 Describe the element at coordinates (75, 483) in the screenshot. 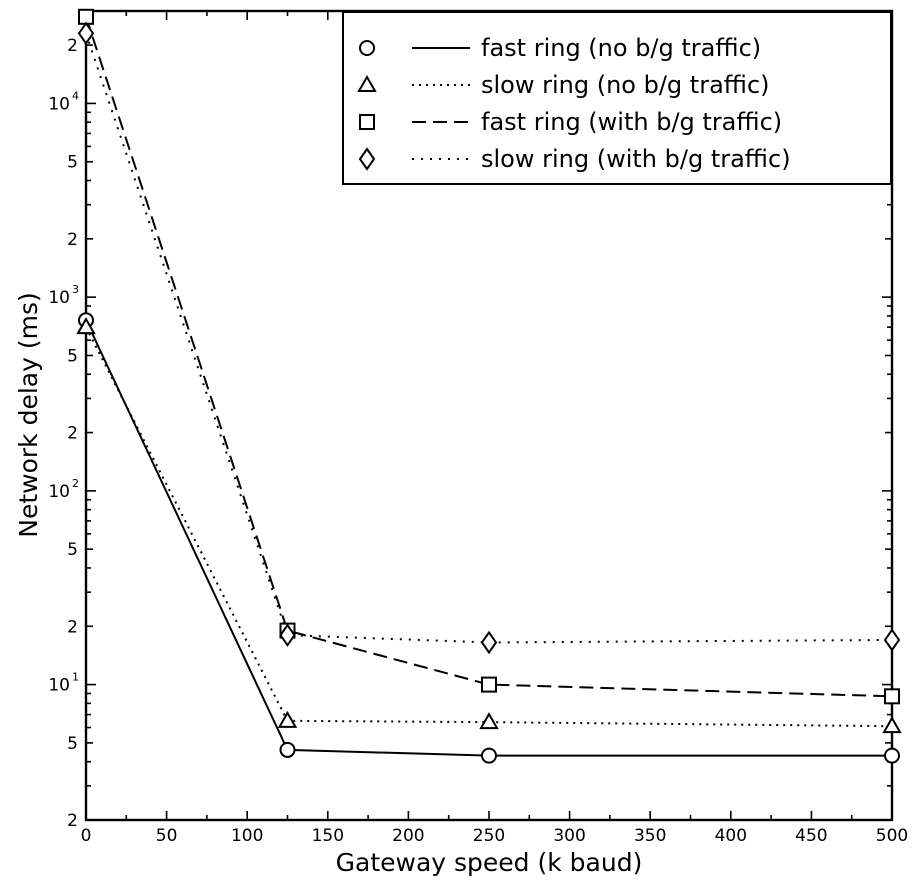

I see `y-tick-exponent: 2` at that location.